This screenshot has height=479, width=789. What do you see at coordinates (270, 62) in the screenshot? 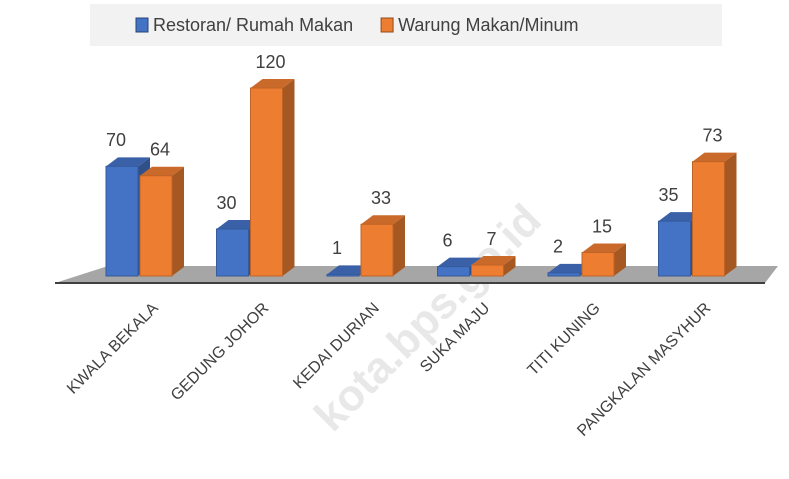
I see `value-label: 120` at bounding box center [270, 62].